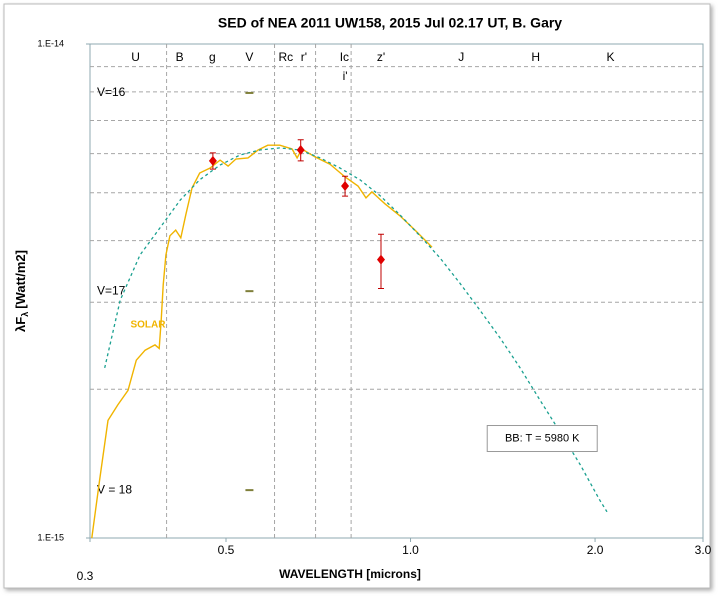 The height and width of the screenshot is (596, 719). Describe the element at coordinates (50, 43) in the screenshot. I see `y-tick-label: 1.E-14` at that location.